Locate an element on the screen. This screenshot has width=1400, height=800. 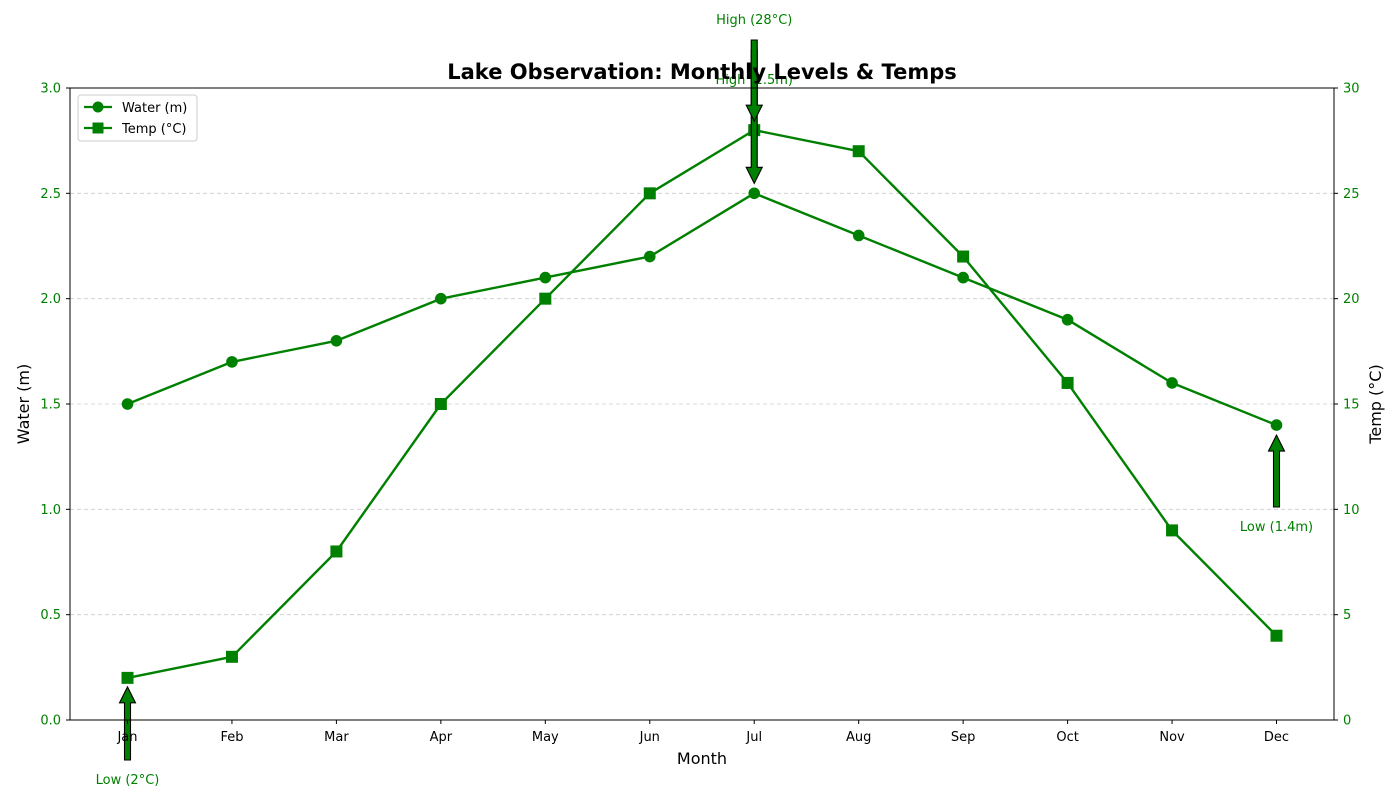
x-axis-label: Month is located at coordinates (702, 758).